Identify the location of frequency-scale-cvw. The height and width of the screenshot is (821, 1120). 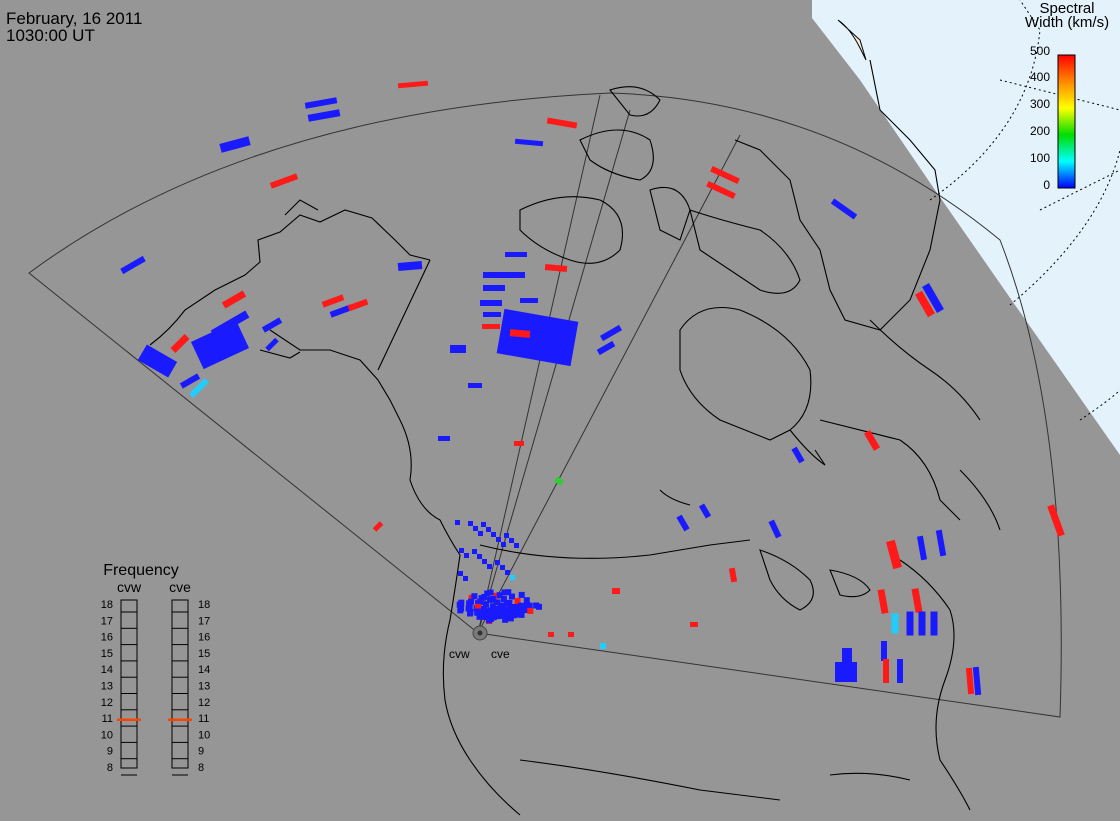
(129, 684).